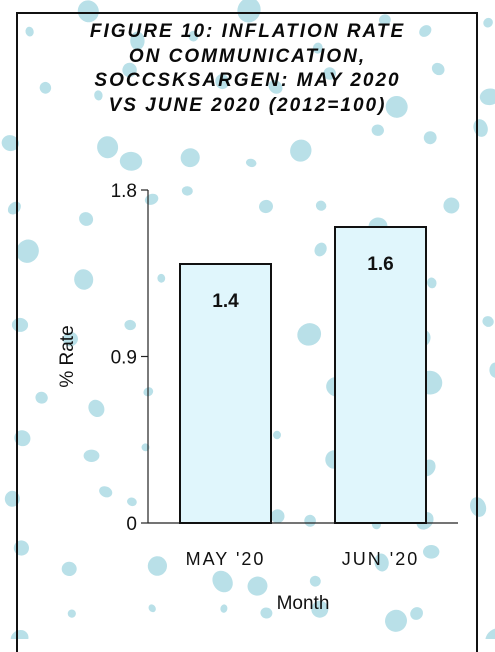 This screenshot has height=652, width=495. I want to click on x-axis-title: Month, so click(303, 603).